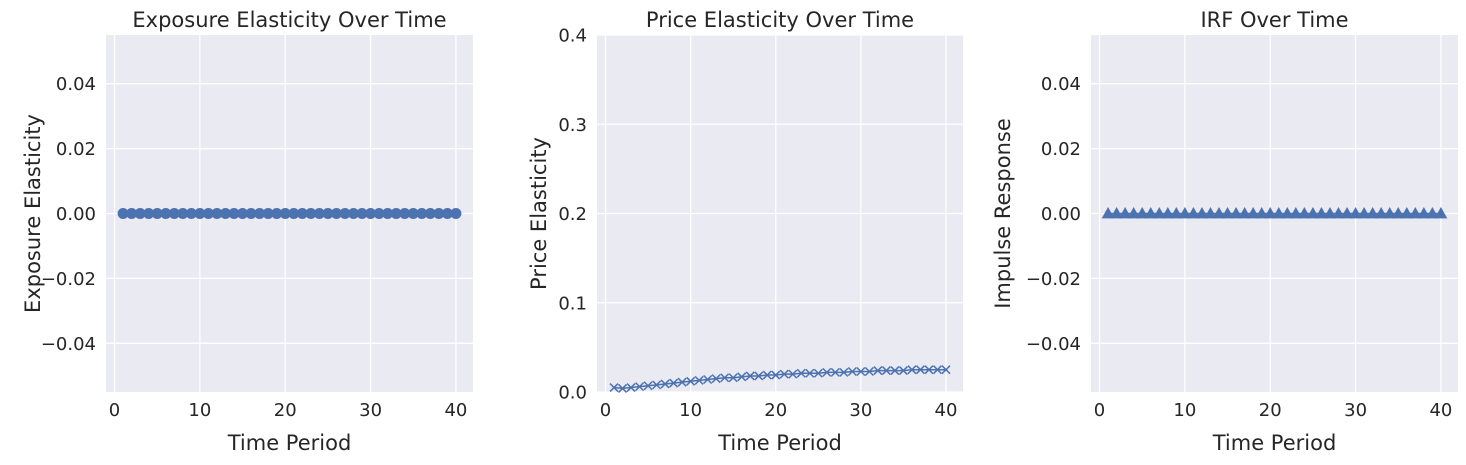 Image resolution: width=1466 pixels, height=465 pixels. I want to click on series-line, so click(779, 379).